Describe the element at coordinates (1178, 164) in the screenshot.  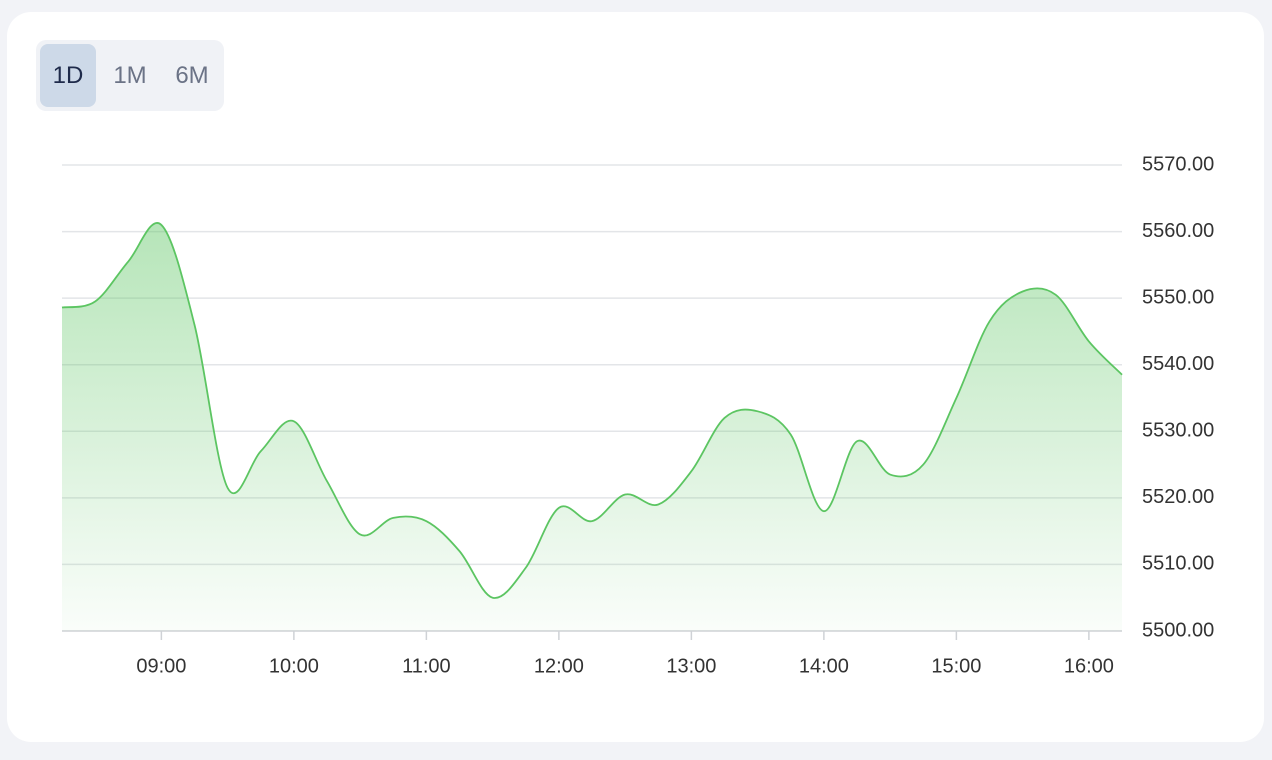
I see `y-tick-label: 5570.00` at that location.